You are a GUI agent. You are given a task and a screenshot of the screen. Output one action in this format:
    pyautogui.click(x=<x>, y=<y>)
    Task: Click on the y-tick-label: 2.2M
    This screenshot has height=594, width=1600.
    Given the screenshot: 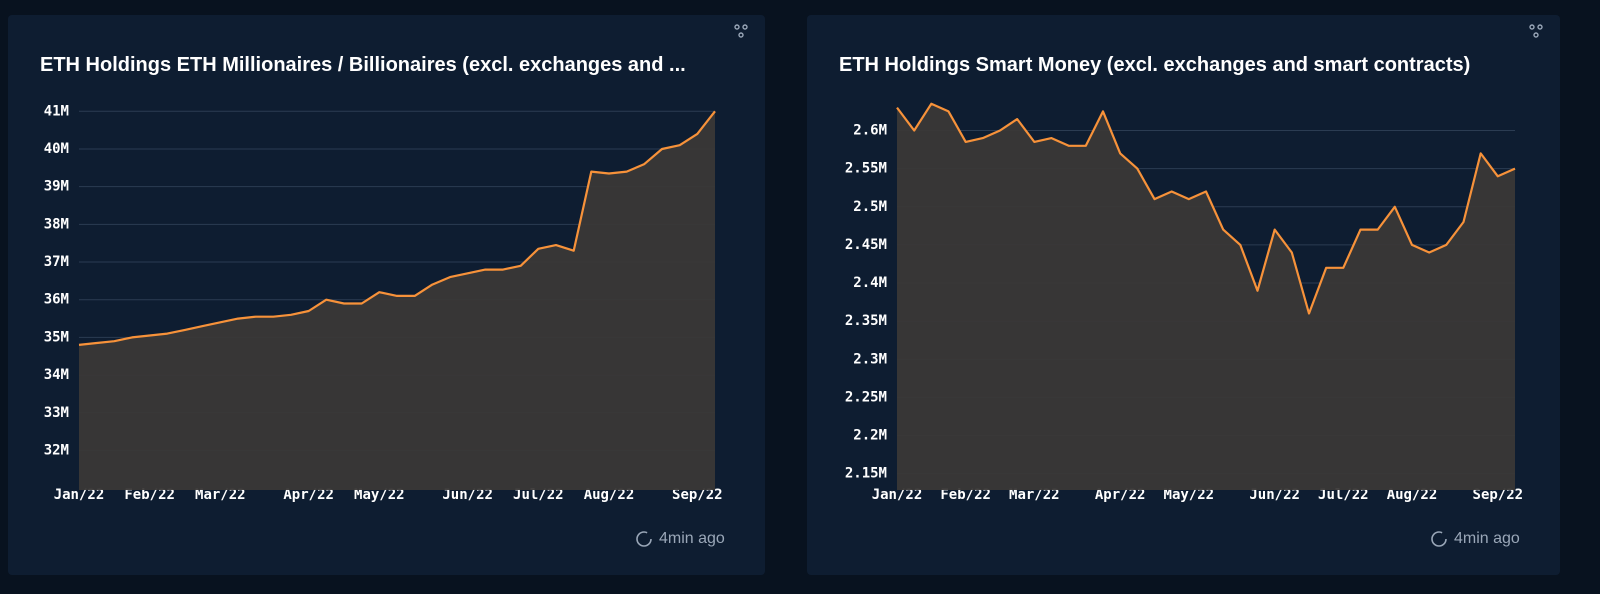 What is the action you would take?
    pyautogui.click(x=870, y=436)
    